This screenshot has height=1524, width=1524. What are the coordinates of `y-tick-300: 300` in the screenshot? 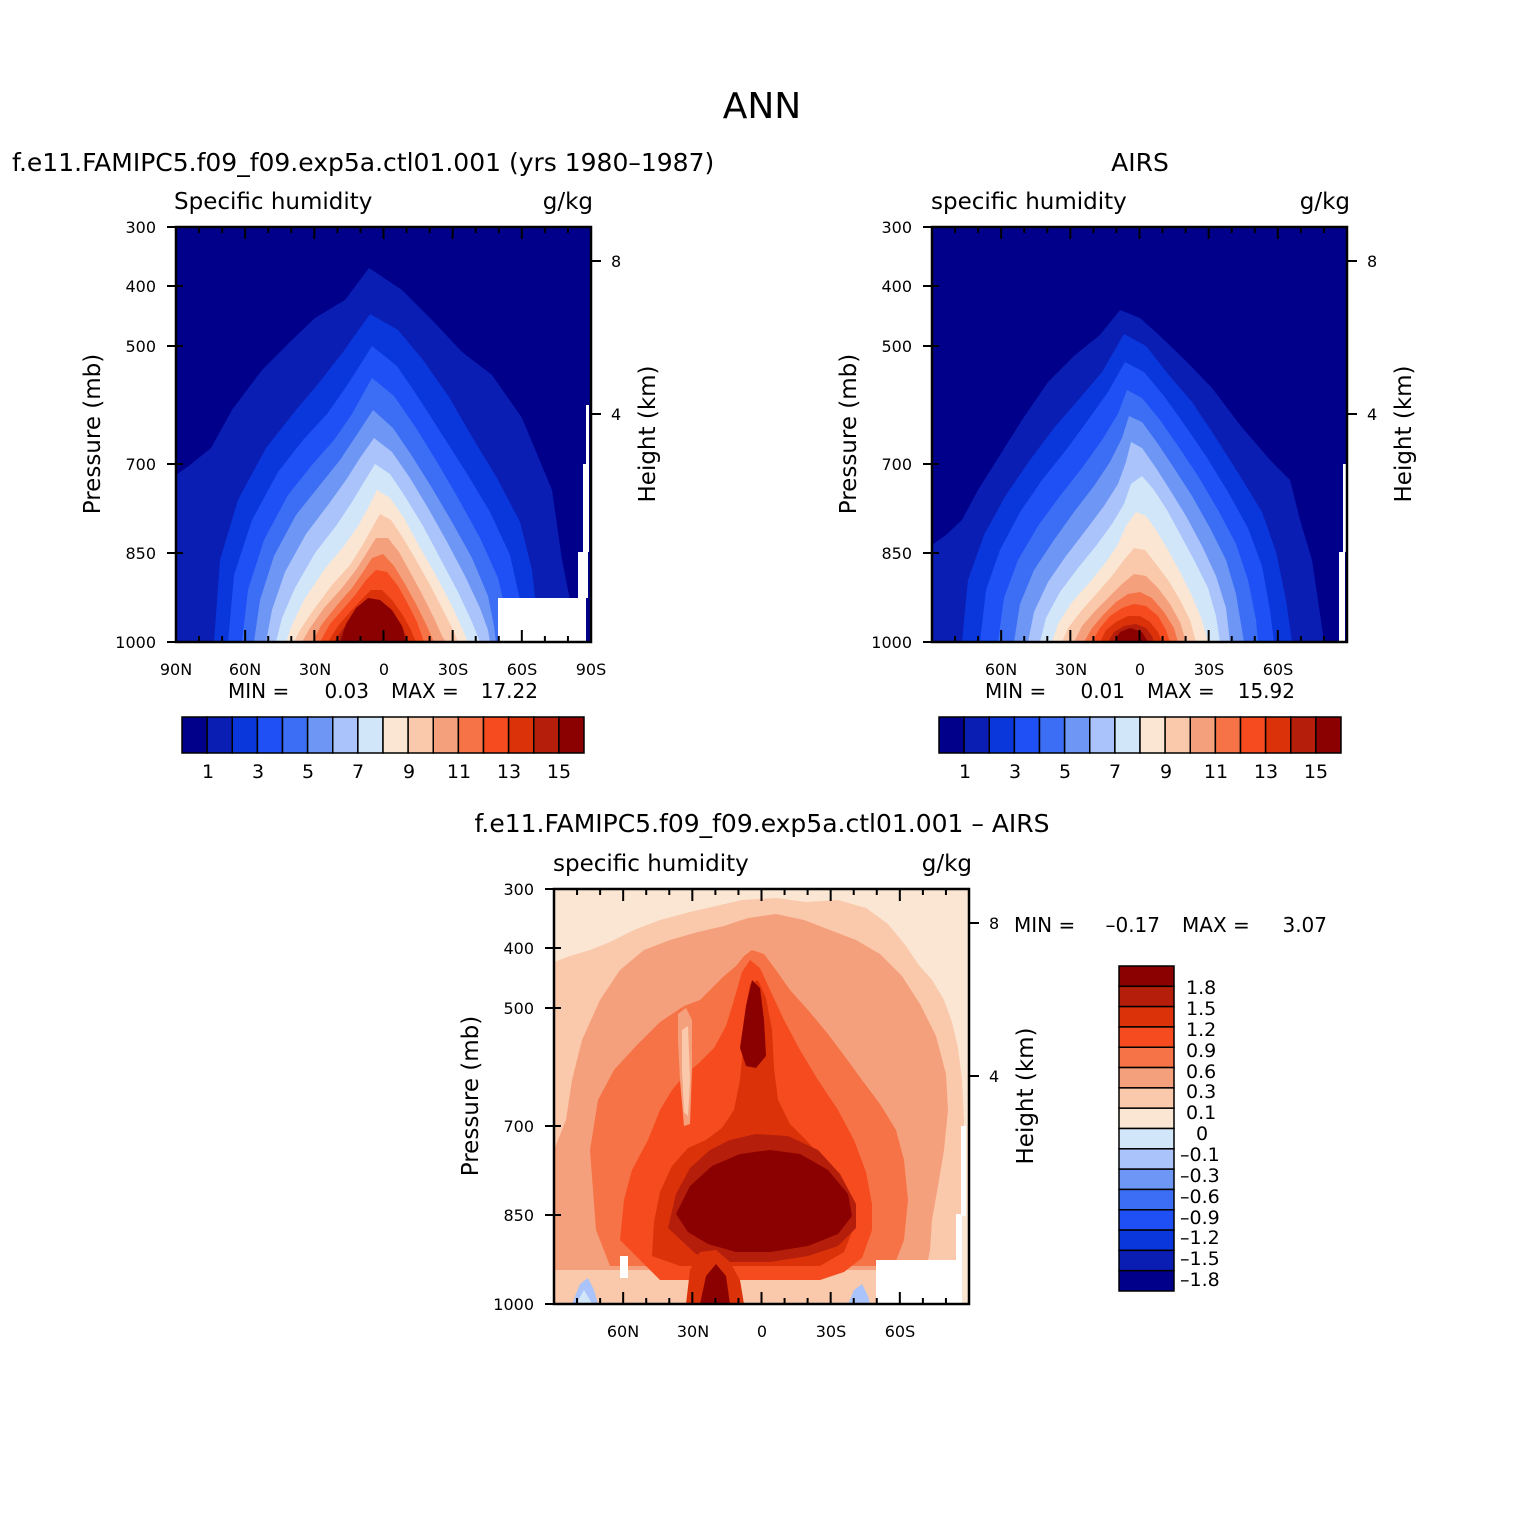 It's located at (140, 227).